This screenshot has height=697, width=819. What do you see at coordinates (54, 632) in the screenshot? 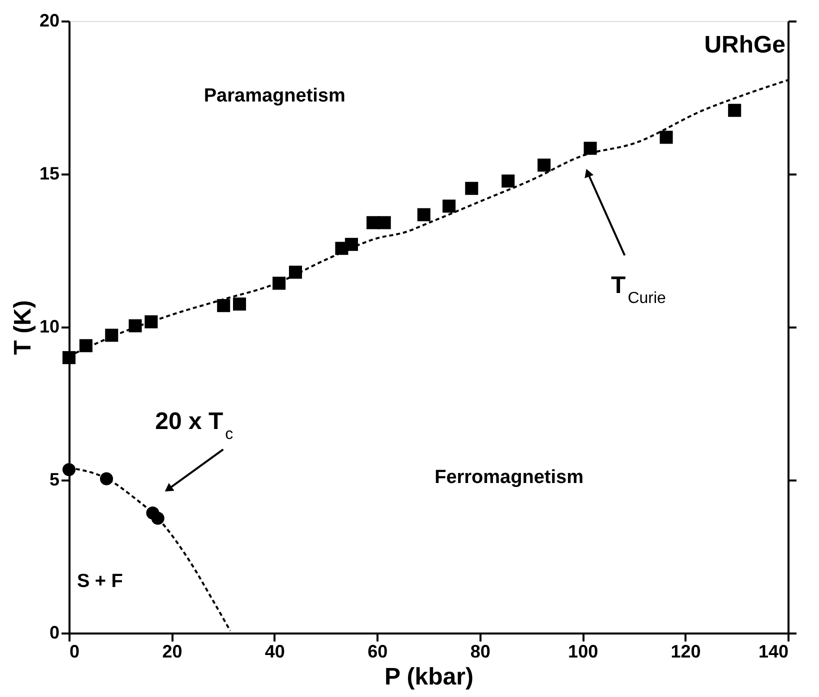
I see `y-tick-label: 0` at bounding box center [54, 632].